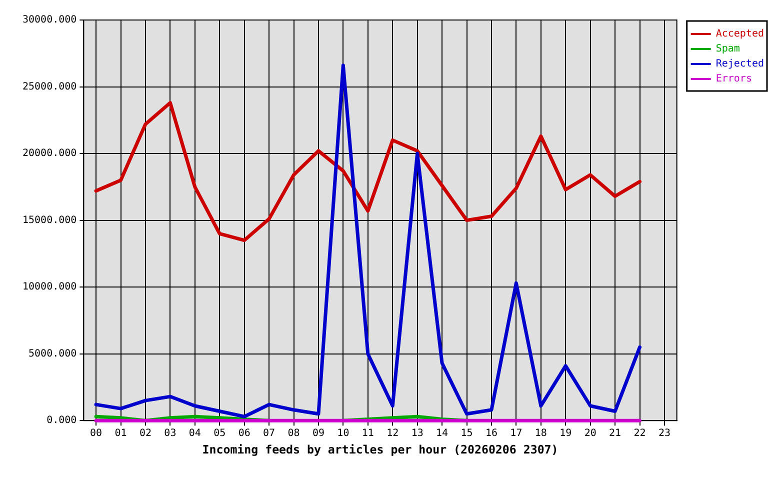 The height and width of the screenshot is (480, 780). What do you see at coordinates (49, 86) in the screenshot?
I see `y-tick-label: 25000.000` at bounding box center [49, 86].